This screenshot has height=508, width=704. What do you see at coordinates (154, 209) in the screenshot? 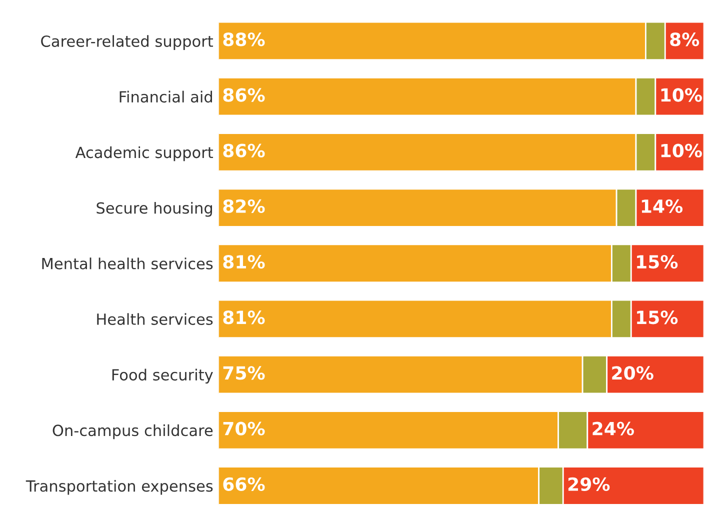
I see `y-tick-label: Secure housing` at bounding box center [154, 209].